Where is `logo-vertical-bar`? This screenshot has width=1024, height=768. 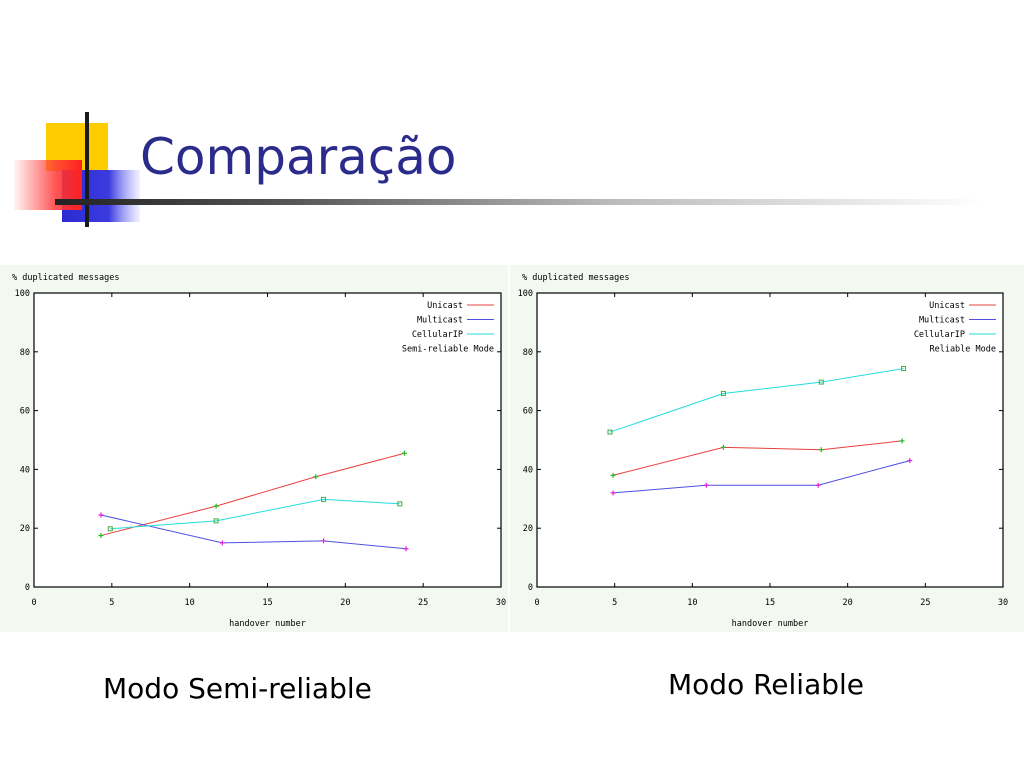
logo-vertical-bar is located at coordinates (87, 169).